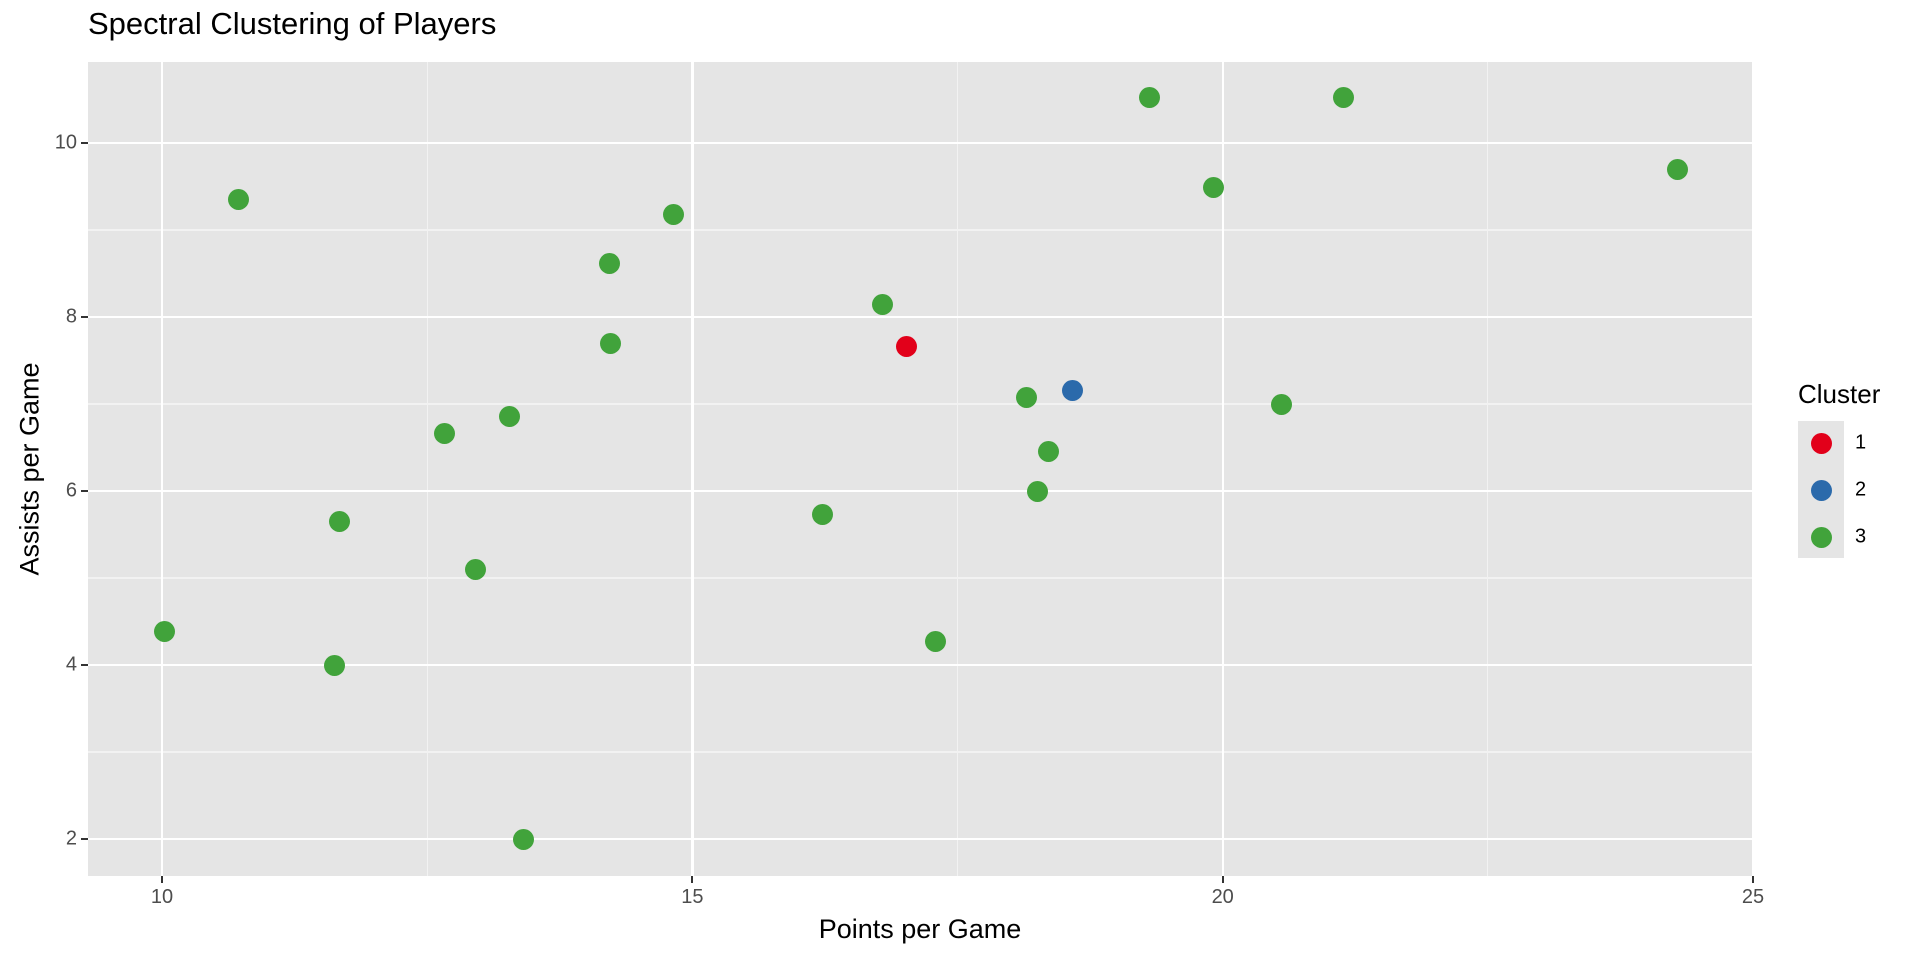  Describe the element at coordinates (71, 316) in the screenshot. I see `y-tick-label: 8` at that location.